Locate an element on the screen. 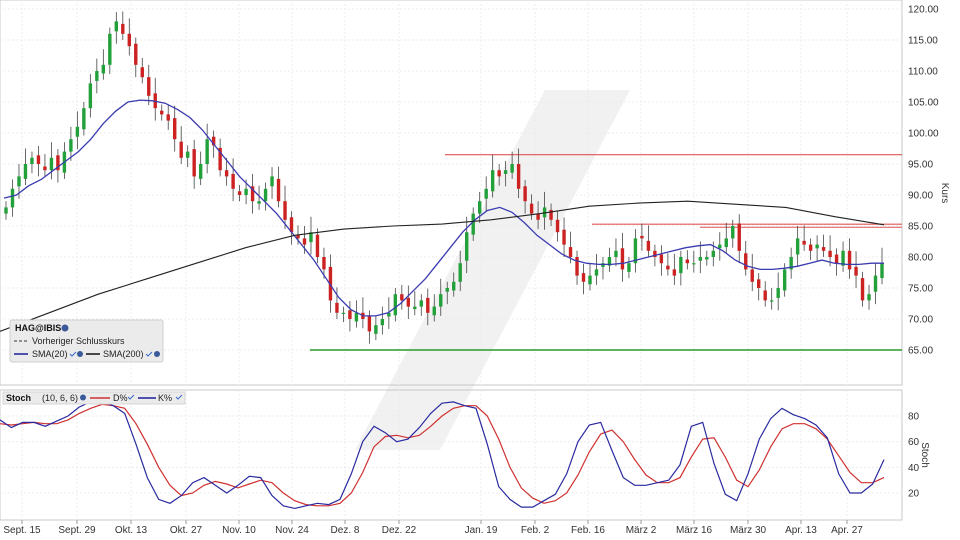 This screenshot has height=540, width=960. x-tick-label: Jan. 19 is located at coordinates (481, 530).